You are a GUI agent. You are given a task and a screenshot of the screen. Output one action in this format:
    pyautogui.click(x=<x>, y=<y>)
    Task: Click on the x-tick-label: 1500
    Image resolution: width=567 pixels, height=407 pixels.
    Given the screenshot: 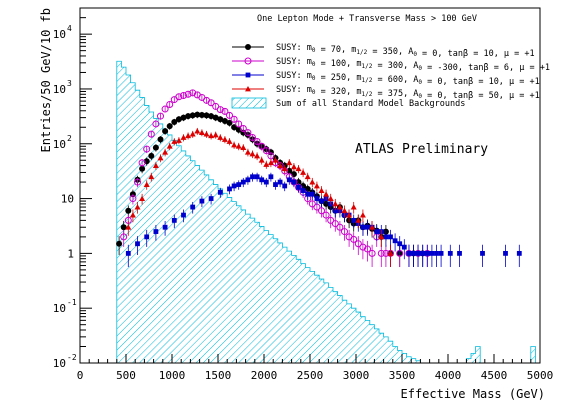 What is the action you would take?
    pyautogui.click(x=218, y=375)
    